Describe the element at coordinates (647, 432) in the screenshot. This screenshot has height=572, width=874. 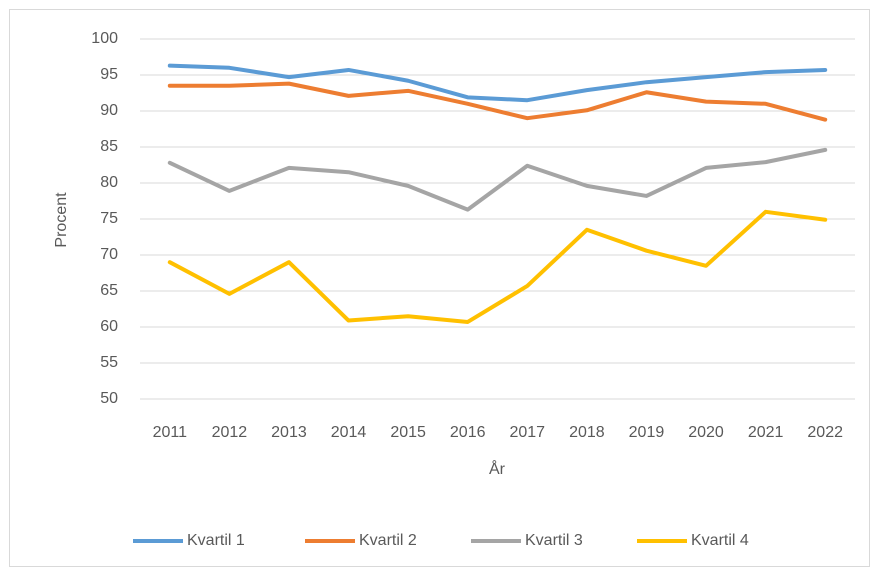
I see `x-tick-label: 2019` at that location.